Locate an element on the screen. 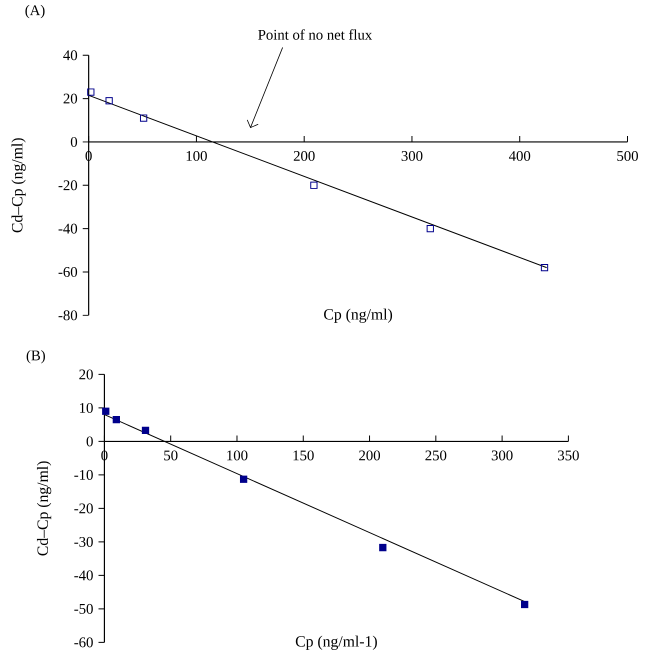  chart-title: (A) is located at coordinates (34, 11).